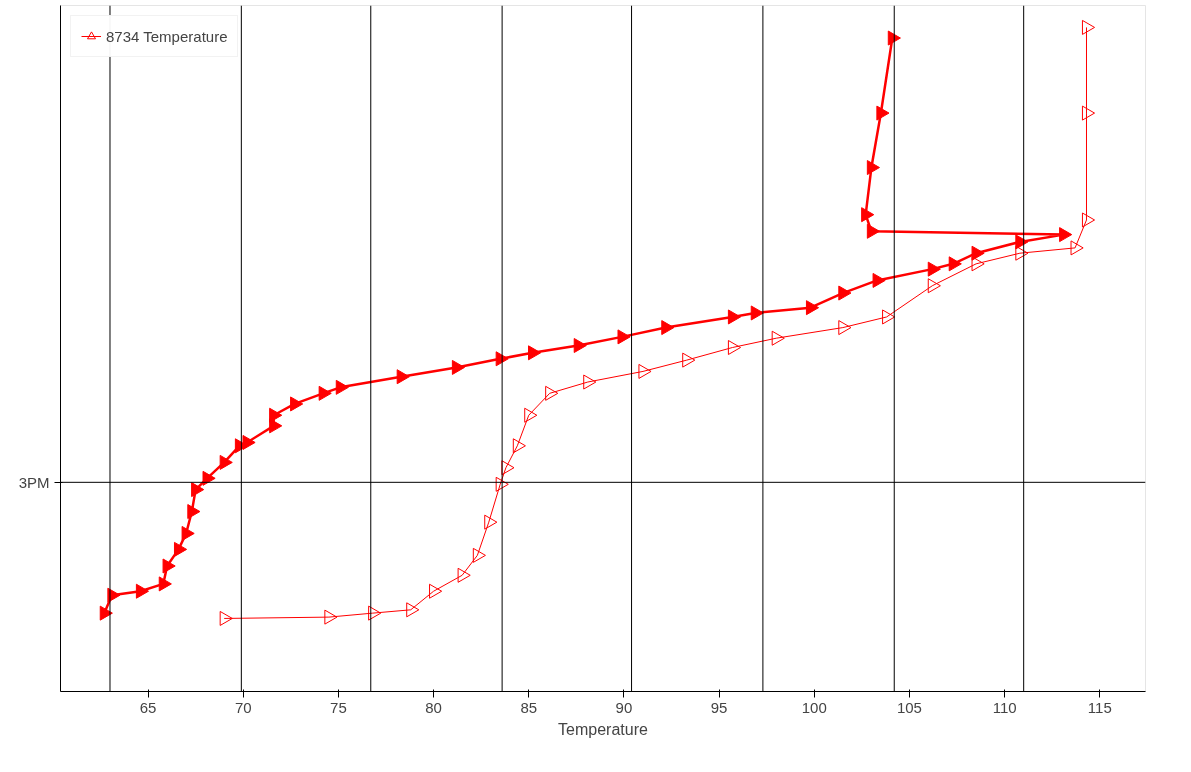  Describe the element at coordinates (243, 707) in the screenshot. I see `x-tick-label: 70` at that location.